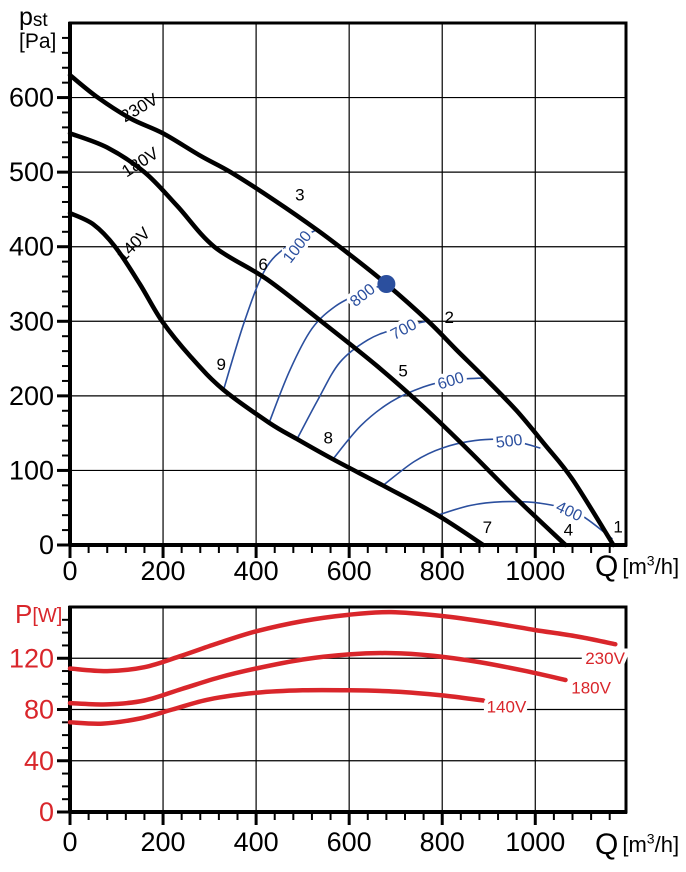  What do you see at coordinates (507, 707) in the screenshot?
I see `power-series-label-140V: 140V` at bounding box center [507, 707].